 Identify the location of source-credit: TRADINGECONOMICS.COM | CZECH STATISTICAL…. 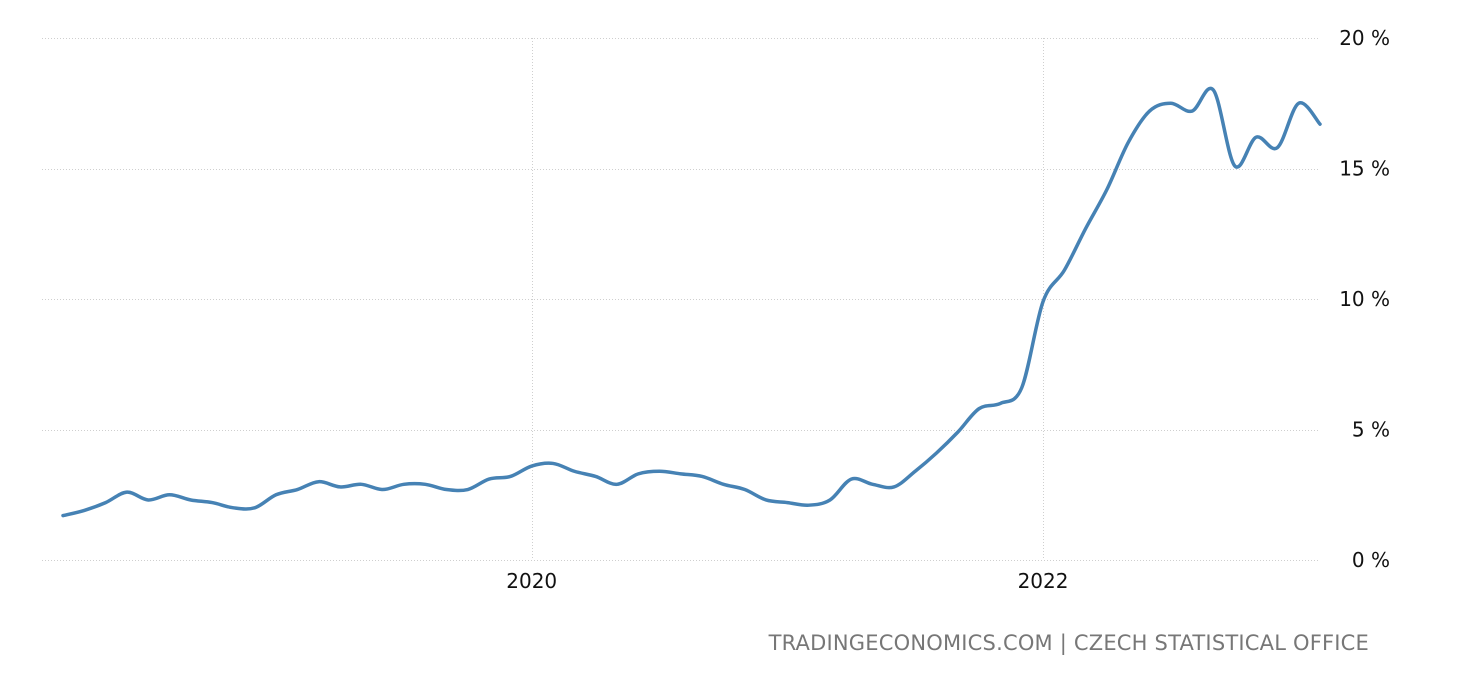
(1068, 643).